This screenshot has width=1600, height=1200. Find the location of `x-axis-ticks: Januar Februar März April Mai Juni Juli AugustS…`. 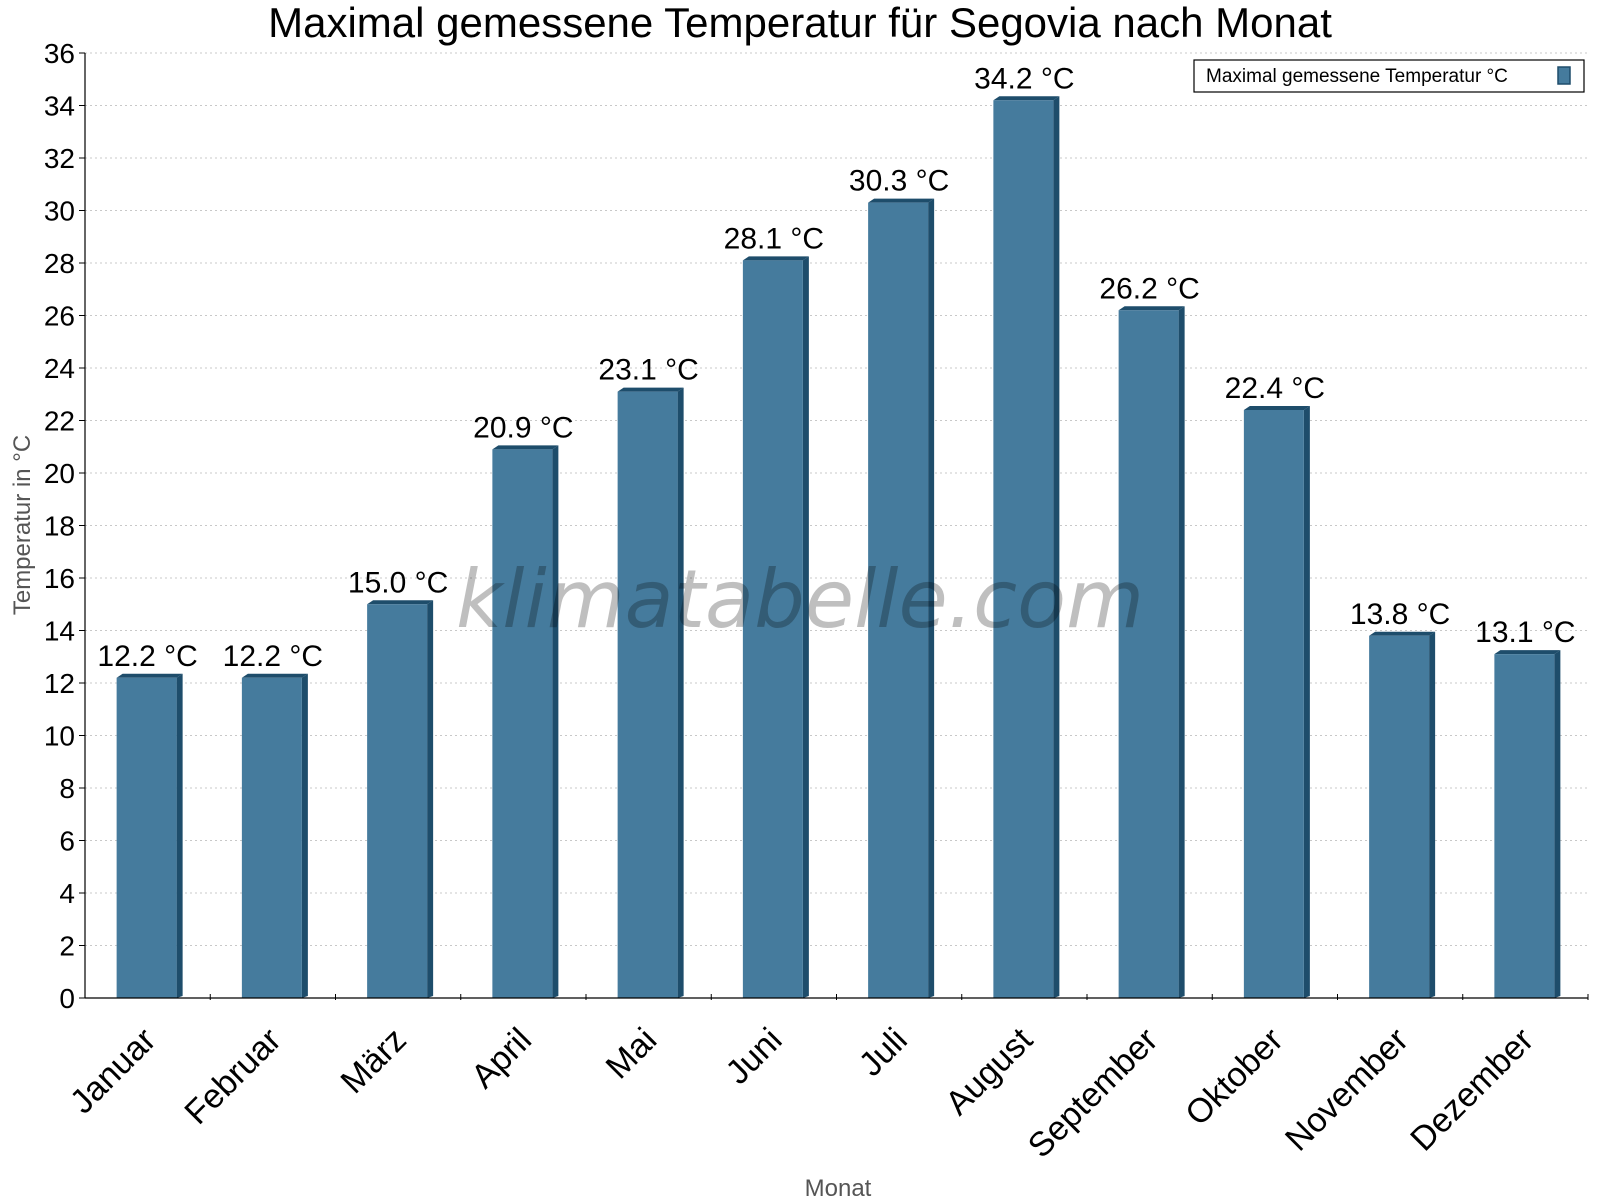

x-axis-ticks: Januar Februar März April Mai Juni Juli AugustS… is located at coordinates (826, 1079).